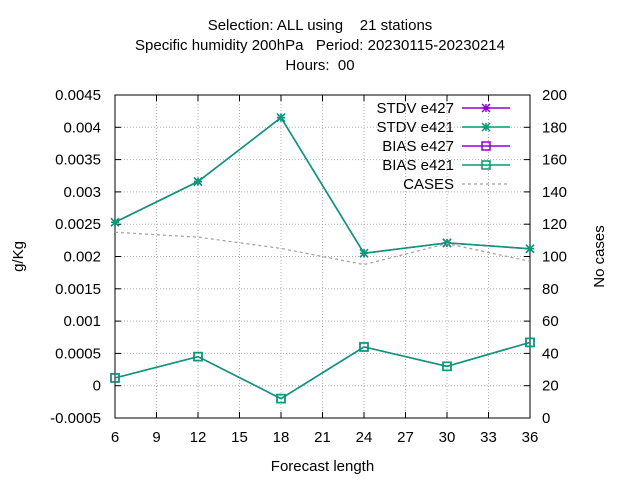 This screenshot has width=640, height=480. What do you see at coordinates (546, 418) in the screenshot?
I see `y2-tick-label: 0` at bounding box center [546, 418].